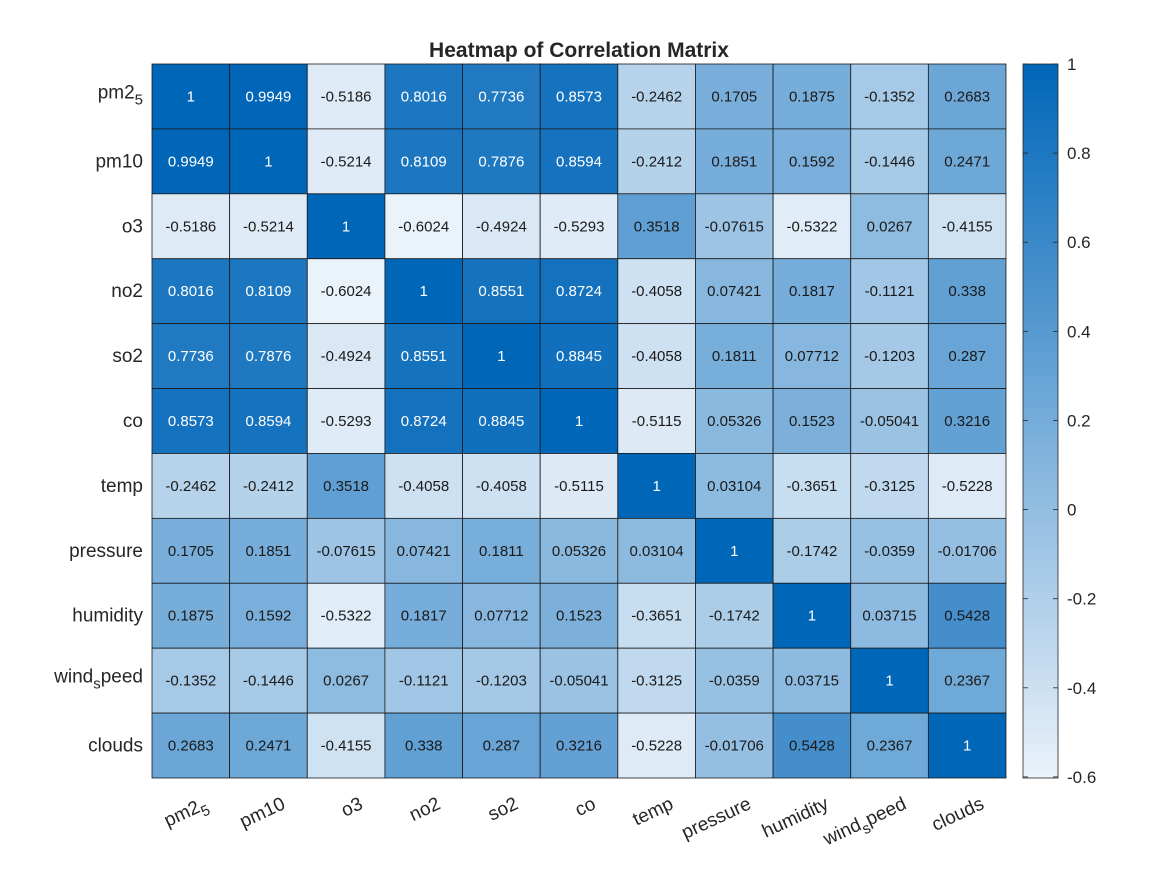 This screenshot has height=875, width=1167. Describe the element at coordinates (1079, 331) in the screenshot. I see `colorbar-tick-label: 0.4` at that location.